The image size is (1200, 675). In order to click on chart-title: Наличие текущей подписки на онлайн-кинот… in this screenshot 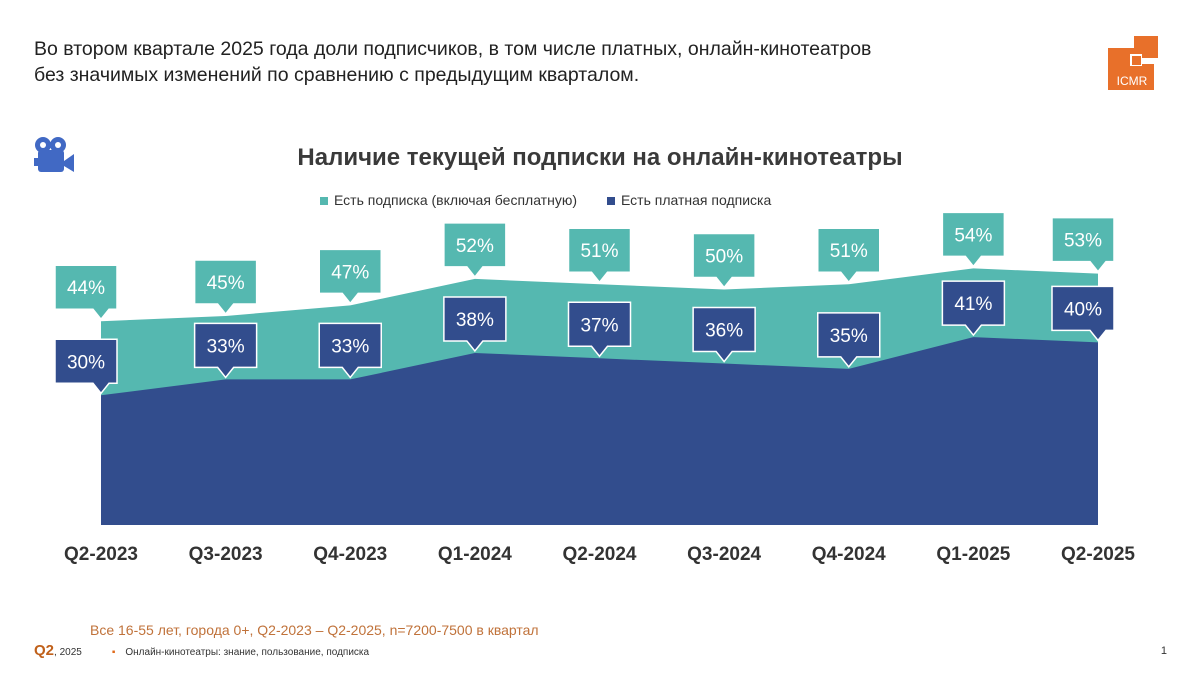, I will do `click(600, 157)`.